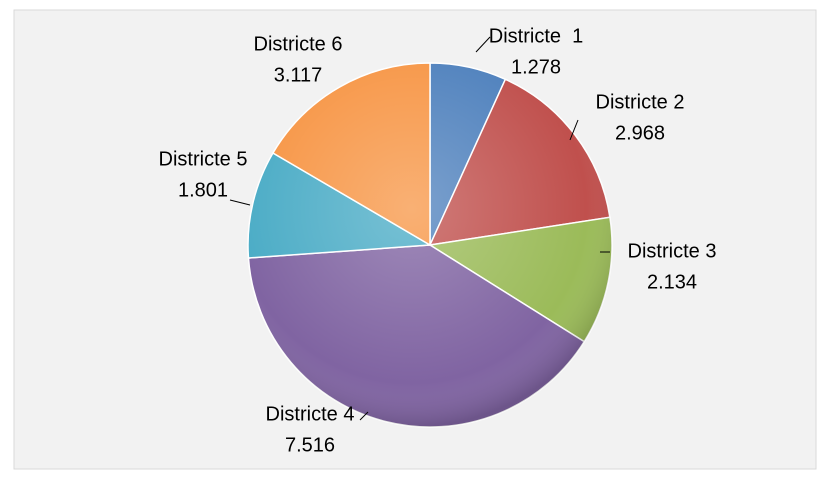 This screenshot has width=830, height=481. I want to click on slice-label: Districte 2, so click(640, 102).